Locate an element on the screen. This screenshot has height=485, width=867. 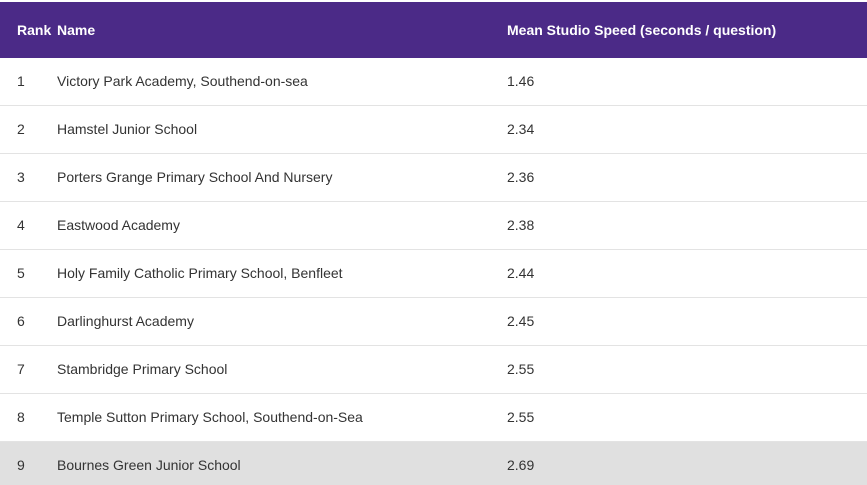
cell-name: Bournes Green Junior School is located at coordinates (149, 465).